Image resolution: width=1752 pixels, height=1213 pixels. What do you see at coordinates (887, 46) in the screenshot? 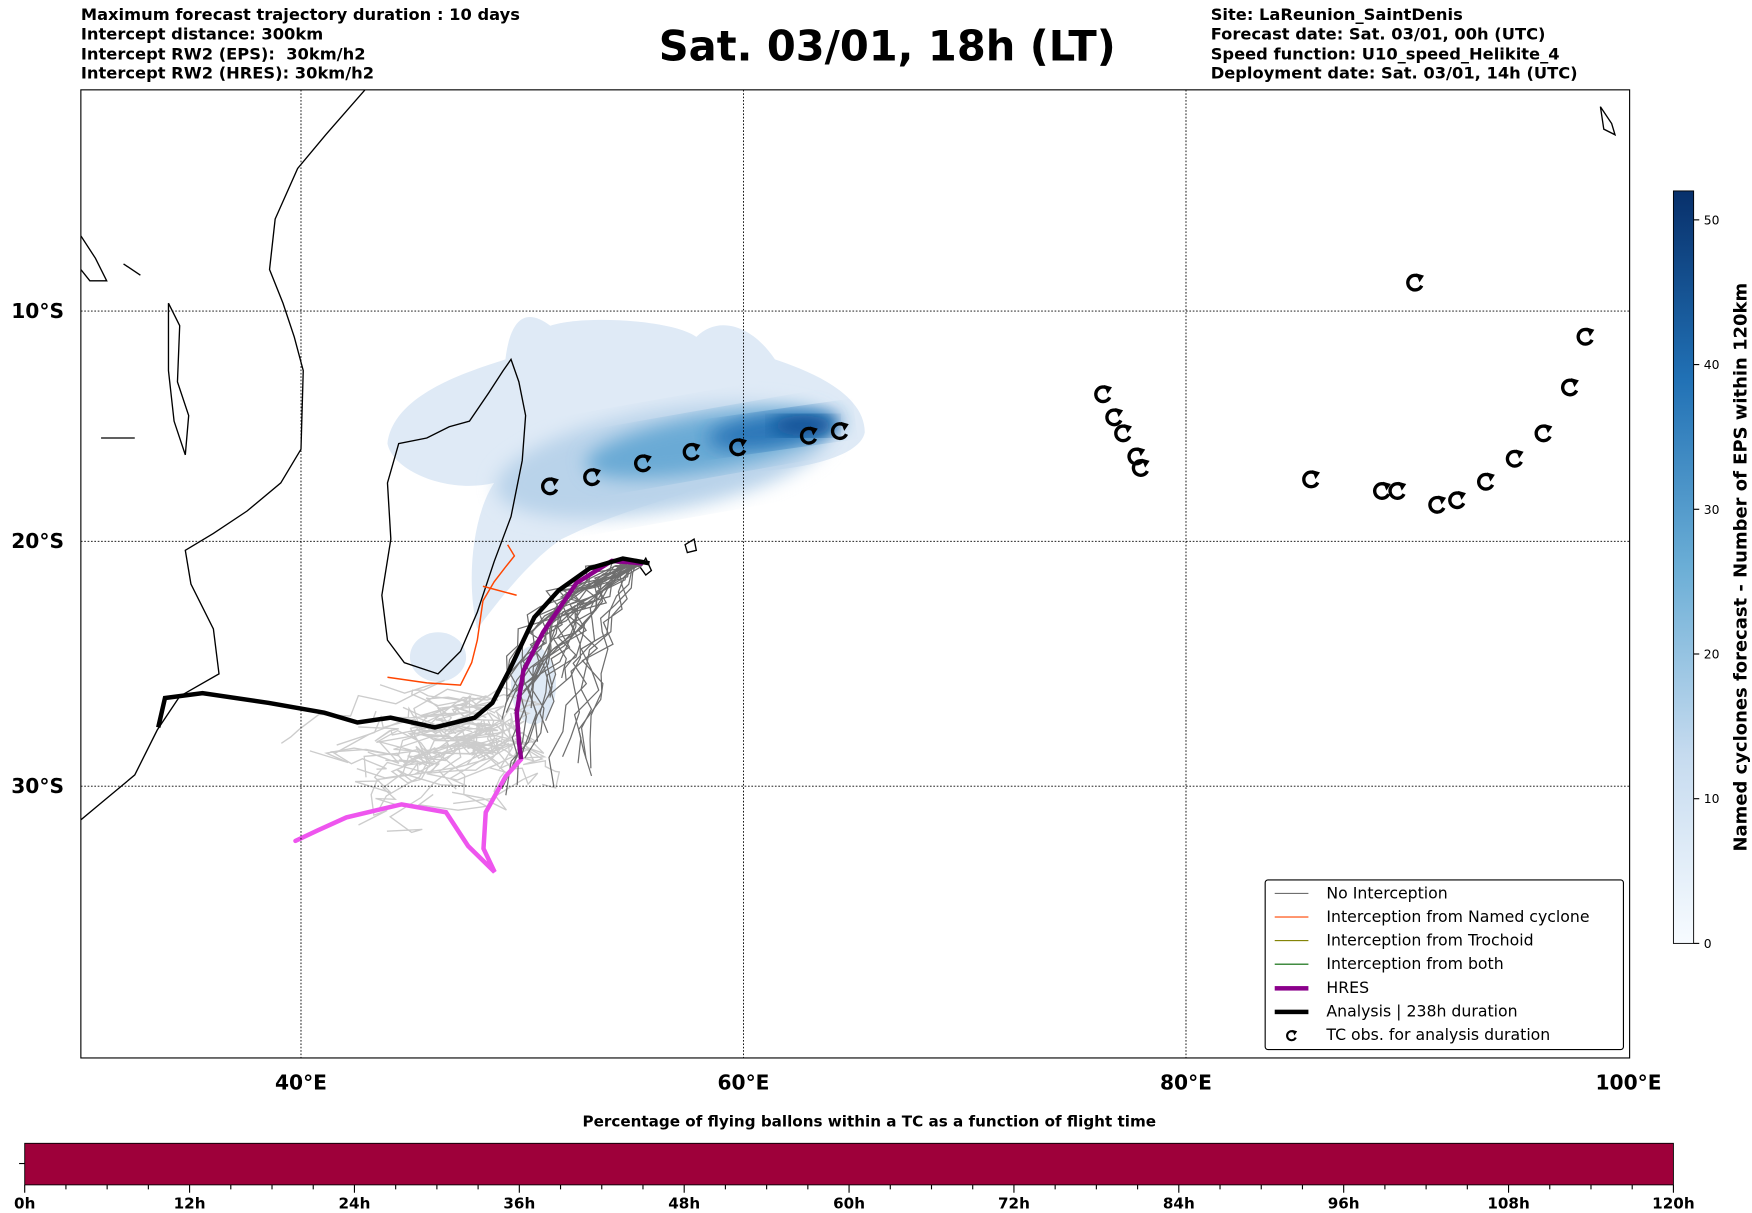
I see `figure-title: Sat. 03/01, 18h (LT)` at bounding box center [887, 46].